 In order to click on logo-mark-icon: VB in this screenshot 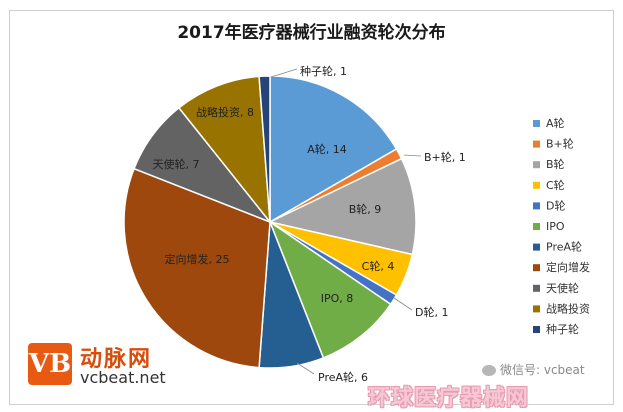, I will do `click(50, 364)`.